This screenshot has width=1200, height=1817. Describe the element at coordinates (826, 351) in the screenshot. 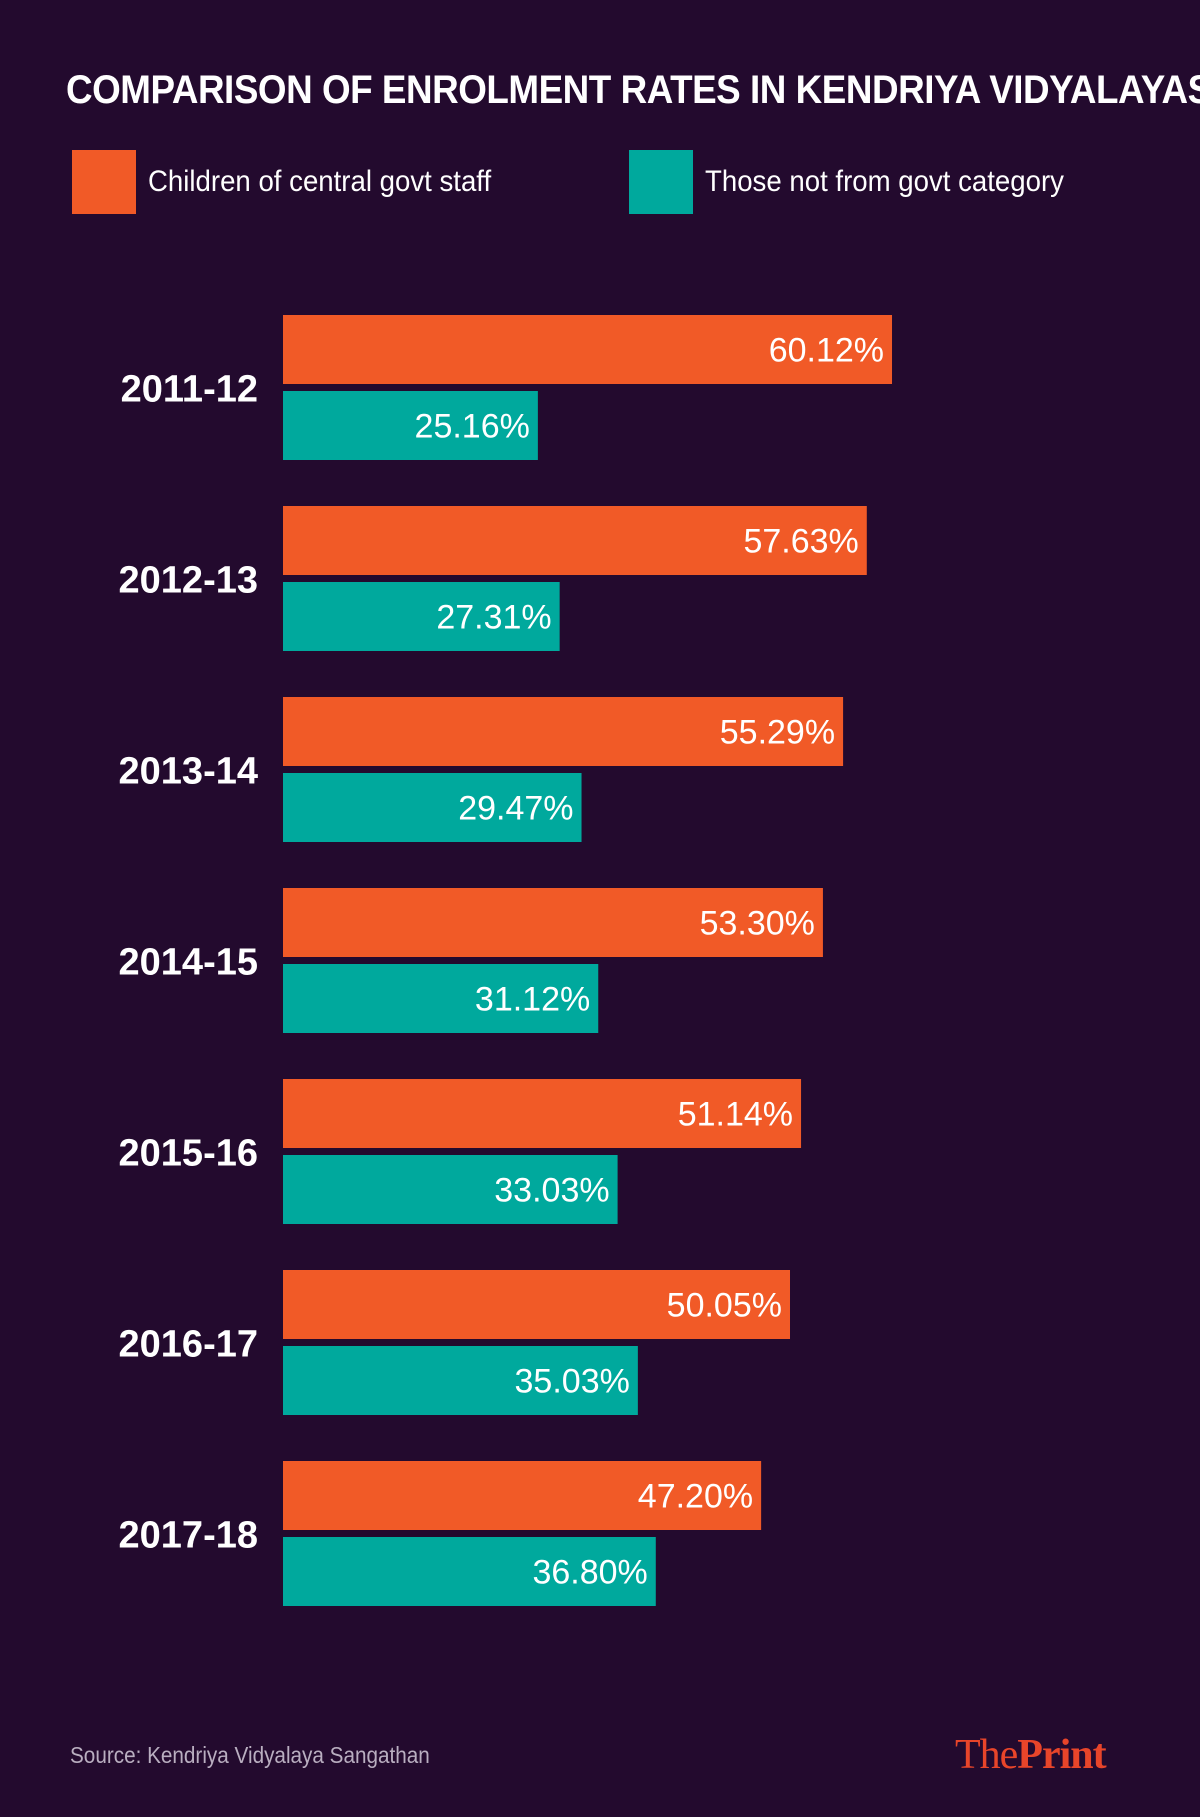

I see `value-label-govt-2011-12: 60.12%` at that location.